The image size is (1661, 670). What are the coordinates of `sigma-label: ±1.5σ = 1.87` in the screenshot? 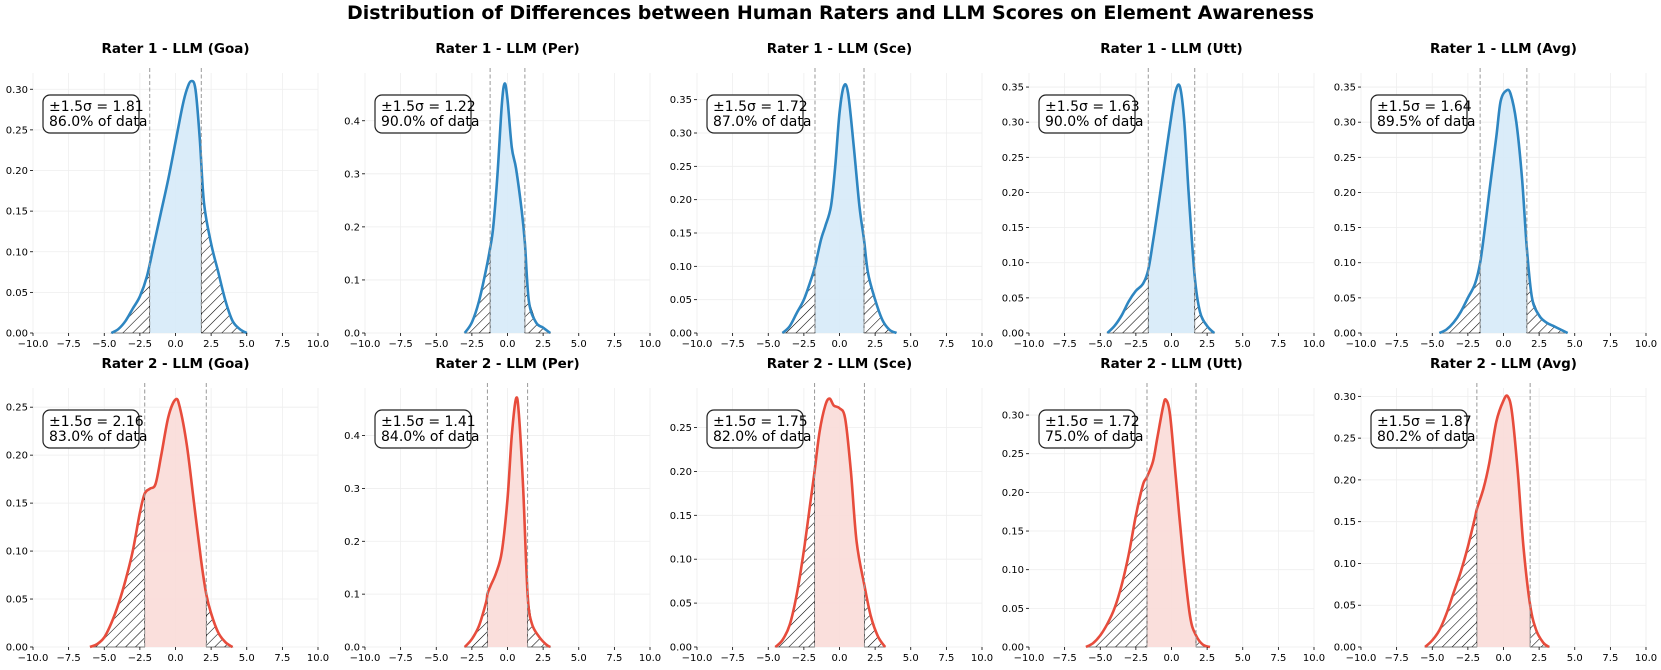 It's located at (1424, 422).